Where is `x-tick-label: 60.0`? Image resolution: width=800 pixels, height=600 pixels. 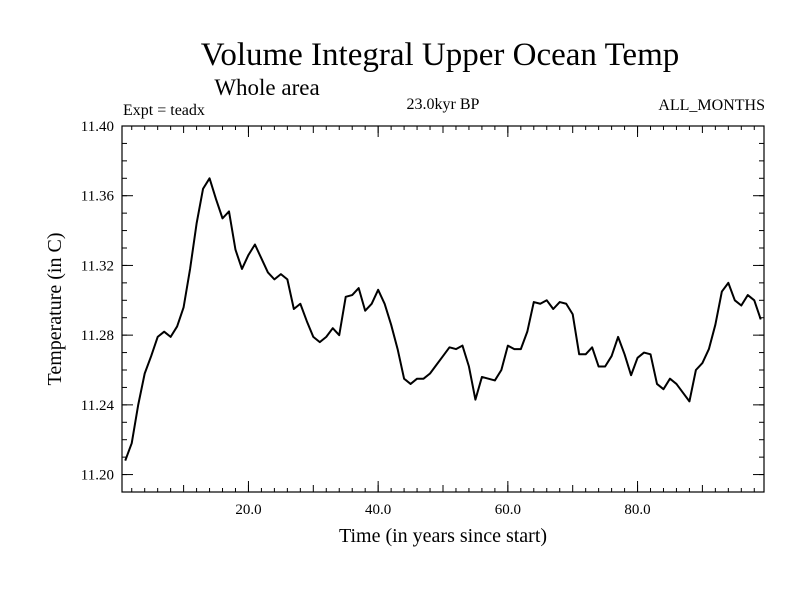 x-tick-label: 60.0 is located at coordinates (508, 510).